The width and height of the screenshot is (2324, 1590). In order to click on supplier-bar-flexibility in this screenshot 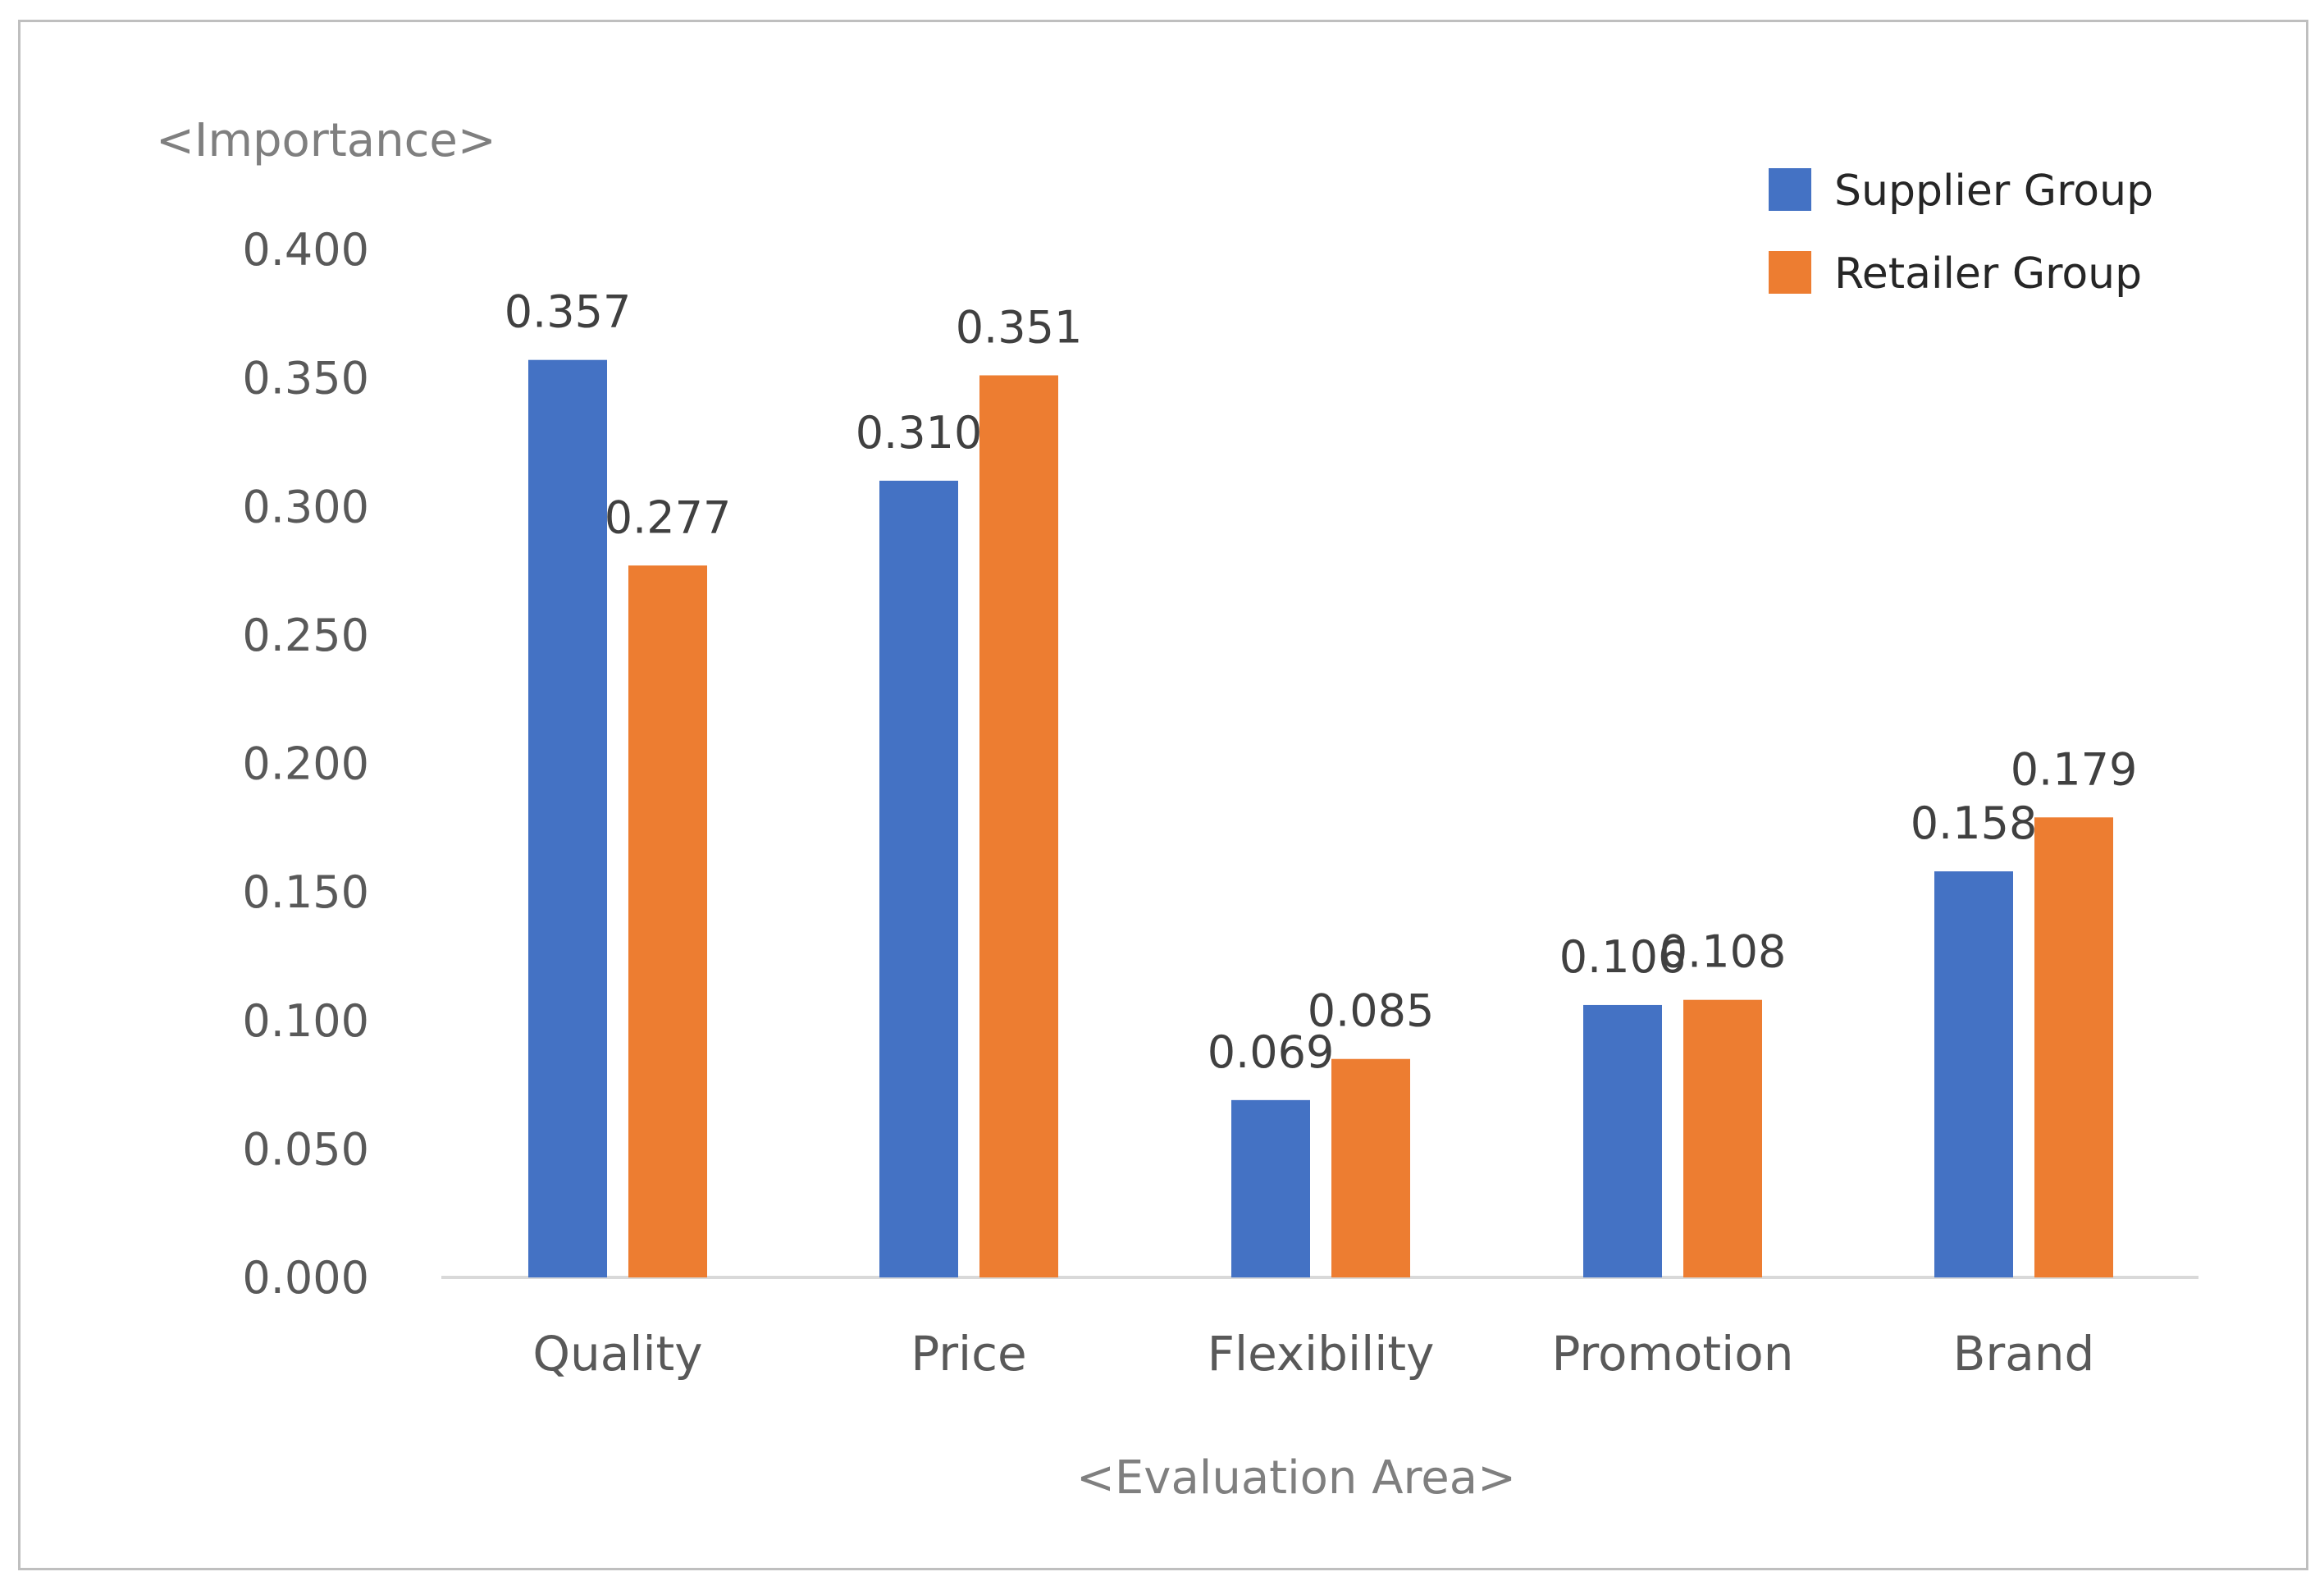, I will do `click(1270, 1188)`.